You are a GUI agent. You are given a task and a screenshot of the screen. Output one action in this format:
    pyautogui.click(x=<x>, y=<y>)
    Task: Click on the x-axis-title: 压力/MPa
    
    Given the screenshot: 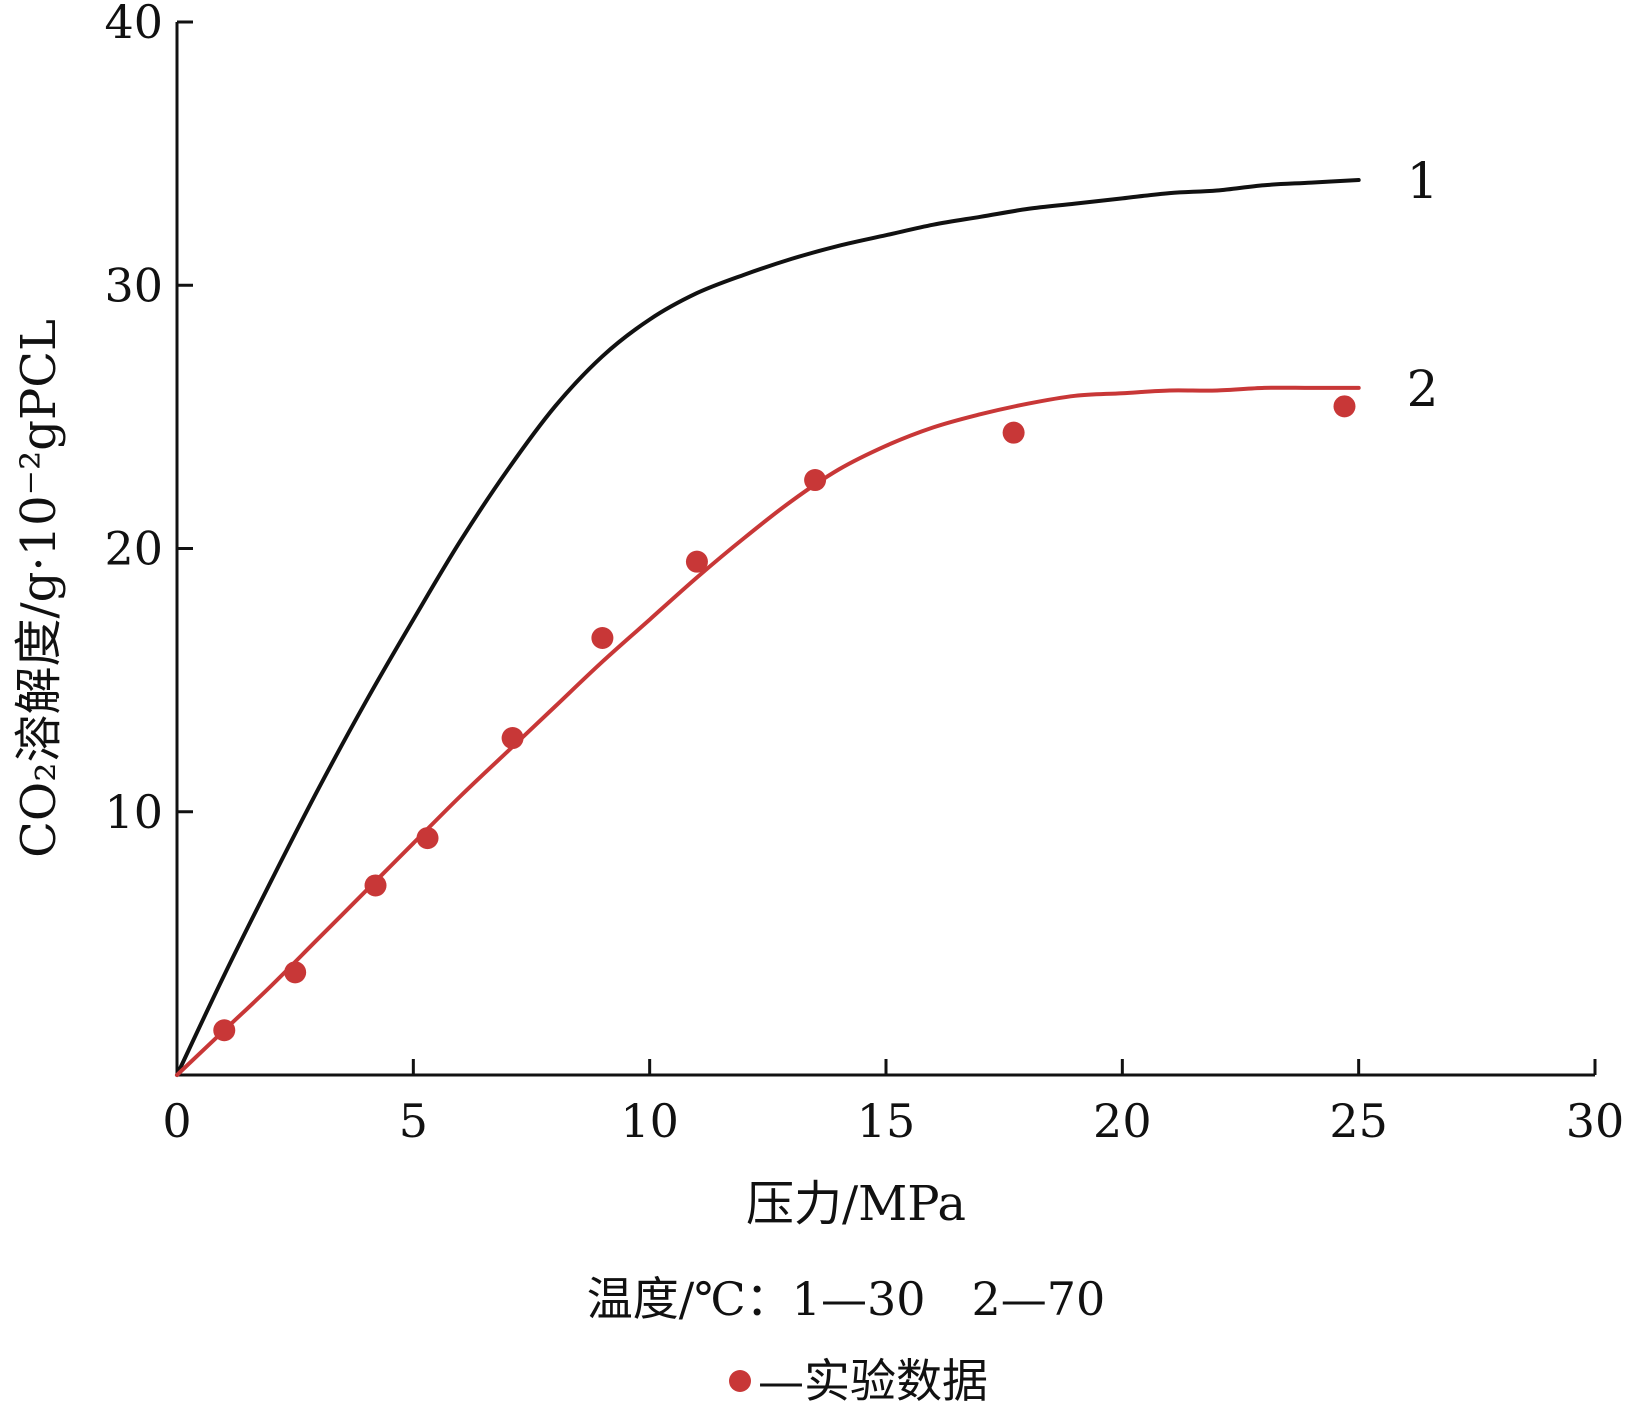 What is the action you would take?
    pyautogui.click(x=856, y=1204)
    